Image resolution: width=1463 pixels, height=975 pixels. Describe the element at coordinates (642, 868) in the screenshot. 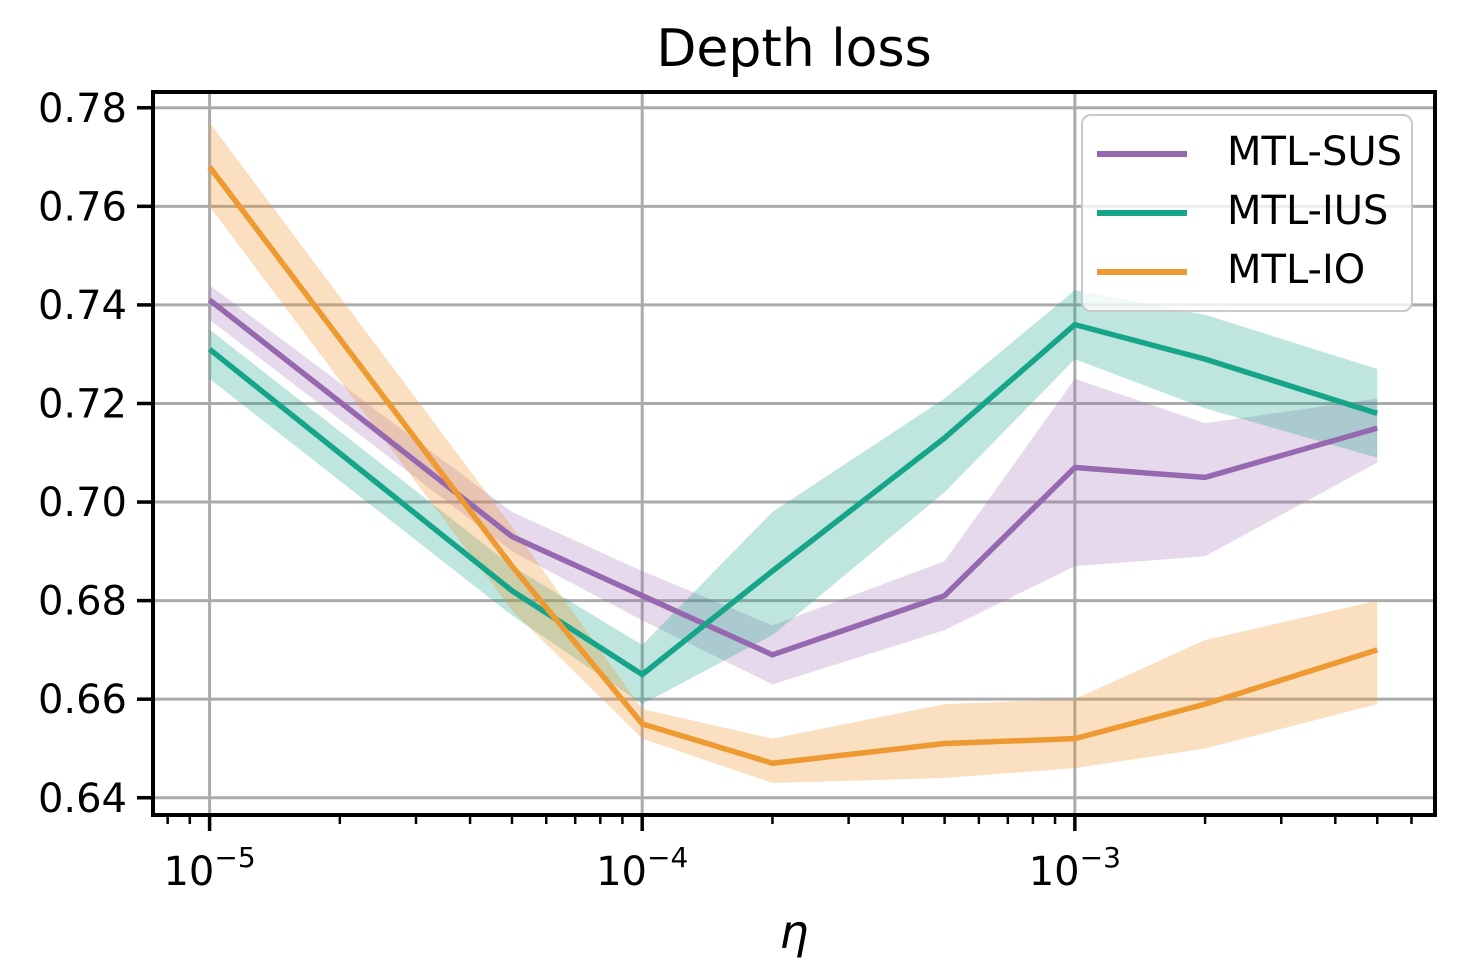

I see `x-tick-label: 10⁻⁴` at that location.